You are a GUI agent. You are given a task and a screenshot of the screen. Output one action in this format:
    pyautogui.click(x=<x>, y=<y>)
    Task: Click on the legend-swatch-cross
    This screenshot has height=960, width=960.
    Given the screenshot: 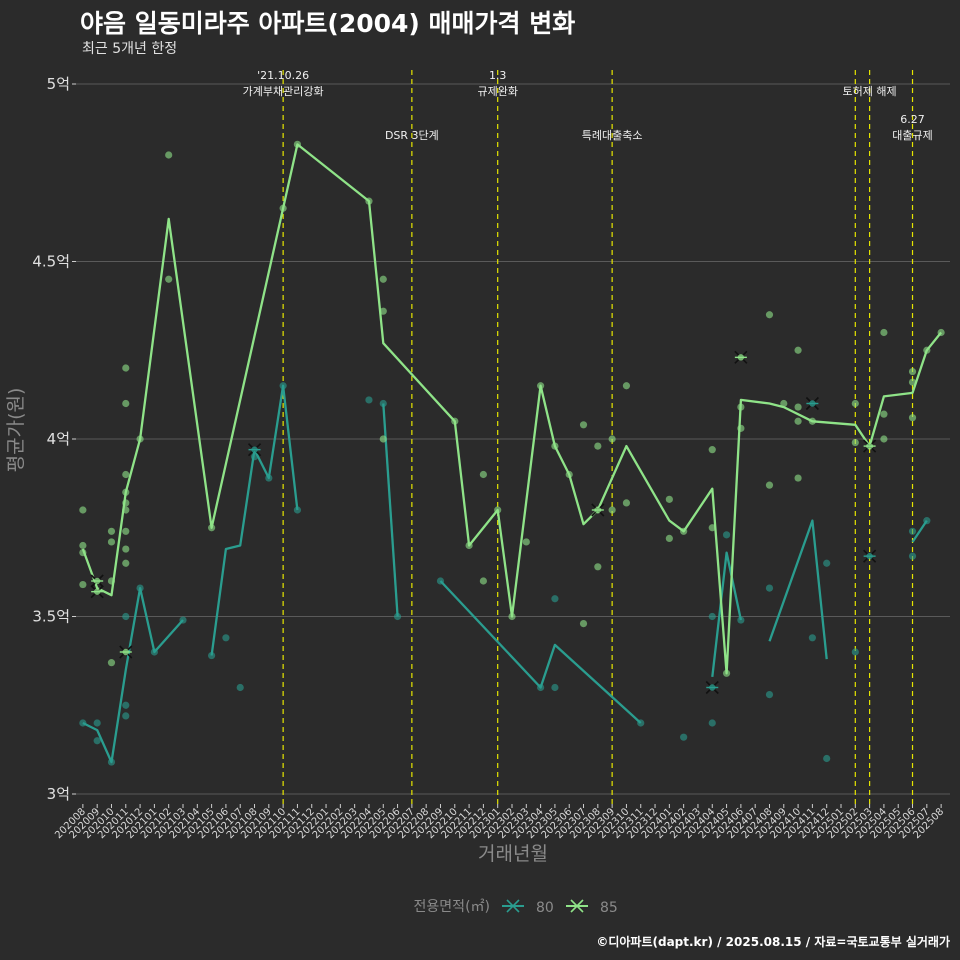 What is the action you would take?
    pyautogui.click(x=513, y=906)
    